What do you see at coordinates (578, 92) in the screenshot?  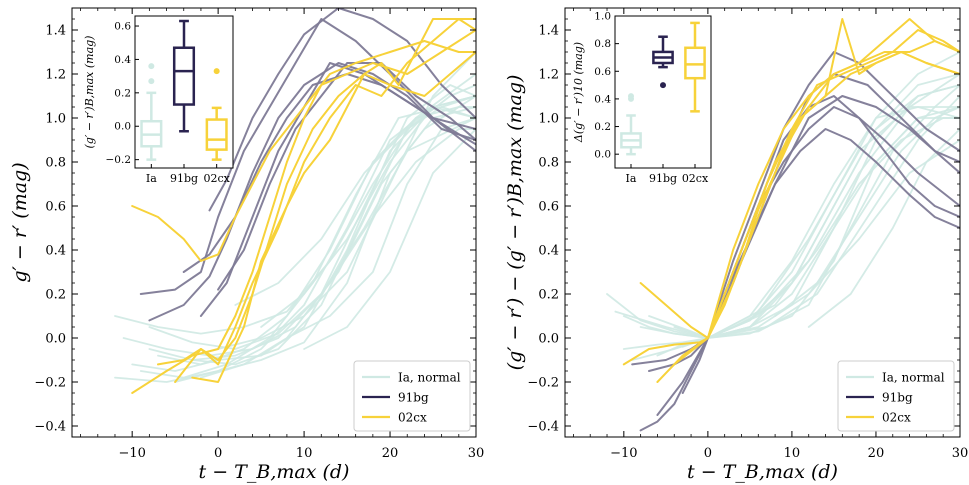 I see `inset-y-label: Δ(g′ − r′)10 (mag)` at bounding box center [578, 92].